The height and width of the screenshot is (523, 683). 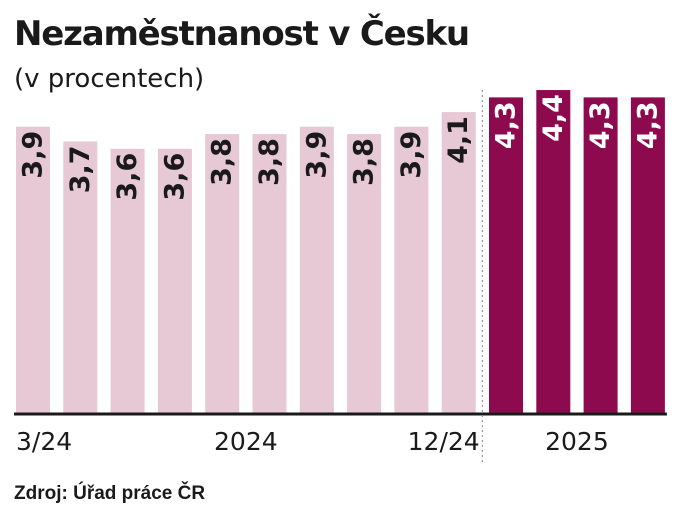 What do you see at coordinates (577, 441) in the screenshot?
I see `x-tick-label: 2025` at bounding box center [577, 441].